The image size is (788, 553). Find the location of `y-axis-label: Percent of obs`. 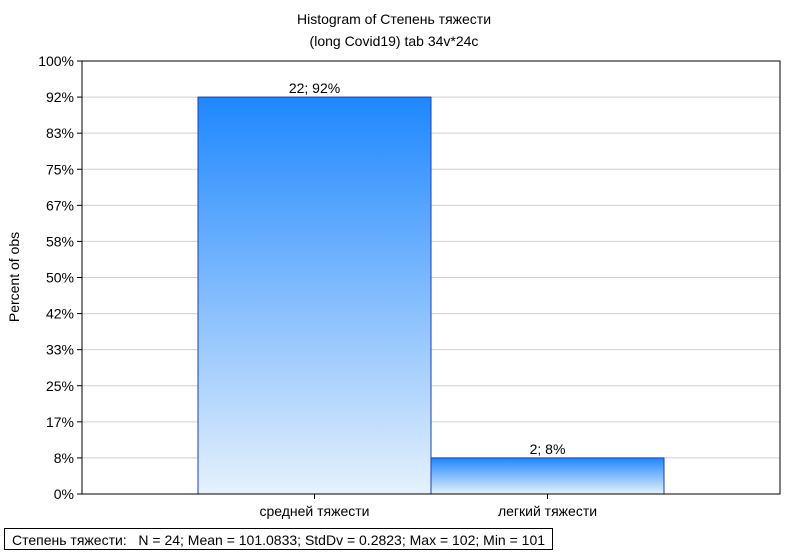

y-axis-label: Percent of obs is located at coordinates (14, 277).